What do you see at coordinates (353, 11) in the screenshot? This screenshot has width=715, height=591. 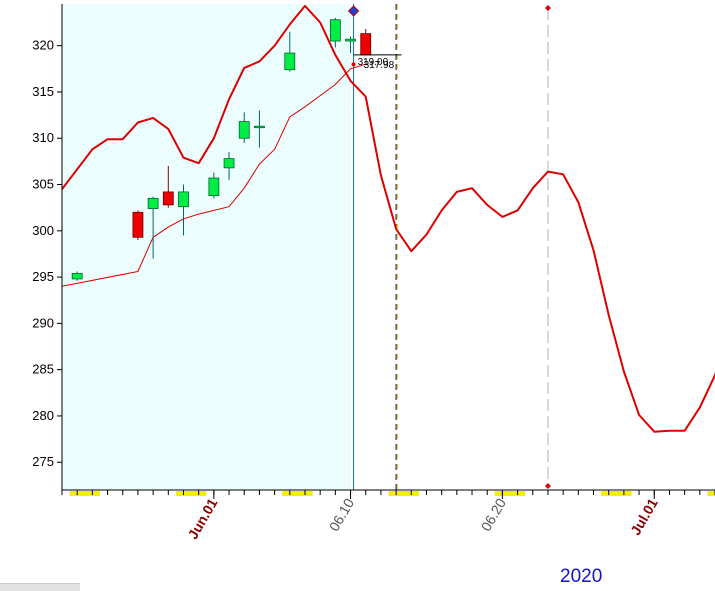 I see `current-diamond-marker` at bounding box center [353, 11].